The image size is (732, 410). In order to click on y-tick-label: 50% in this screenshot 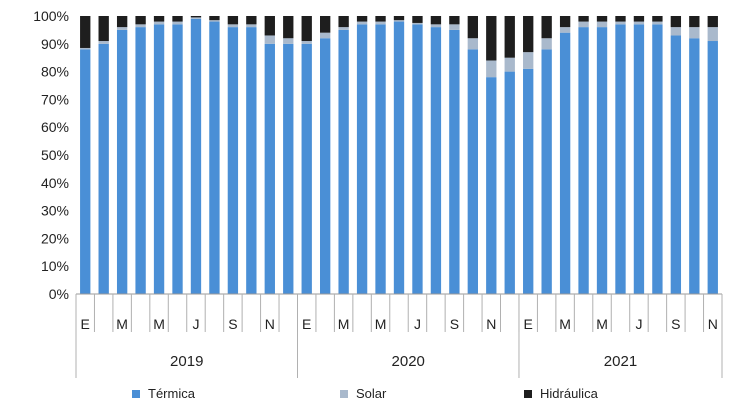, I will do `click(55, 155)`.